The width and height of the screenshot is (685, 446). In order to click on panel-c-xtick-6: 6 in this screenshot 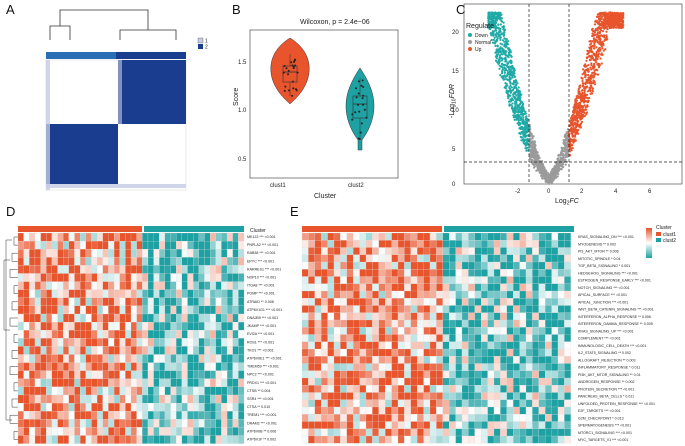, I will do `click(650, 192)`.